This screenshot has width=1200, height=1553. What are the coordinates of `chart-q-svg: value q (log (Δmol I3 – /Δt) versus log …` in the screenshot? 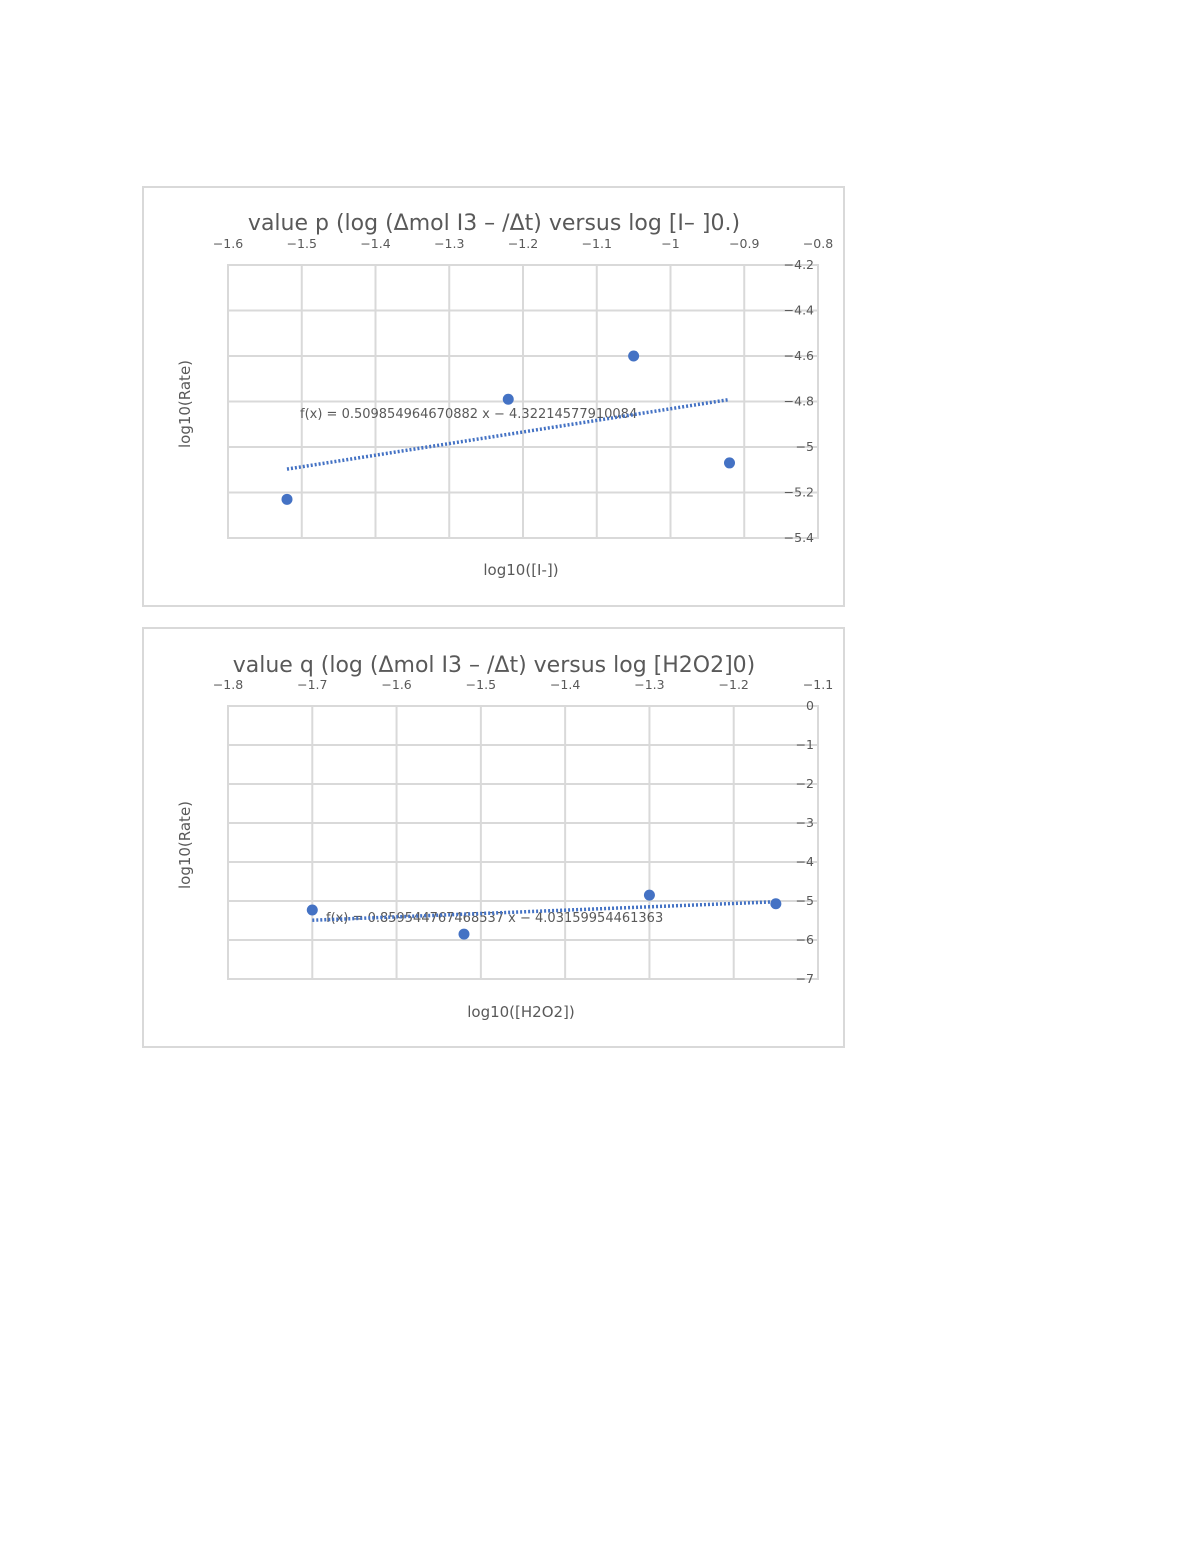 It's located at (504, 837).